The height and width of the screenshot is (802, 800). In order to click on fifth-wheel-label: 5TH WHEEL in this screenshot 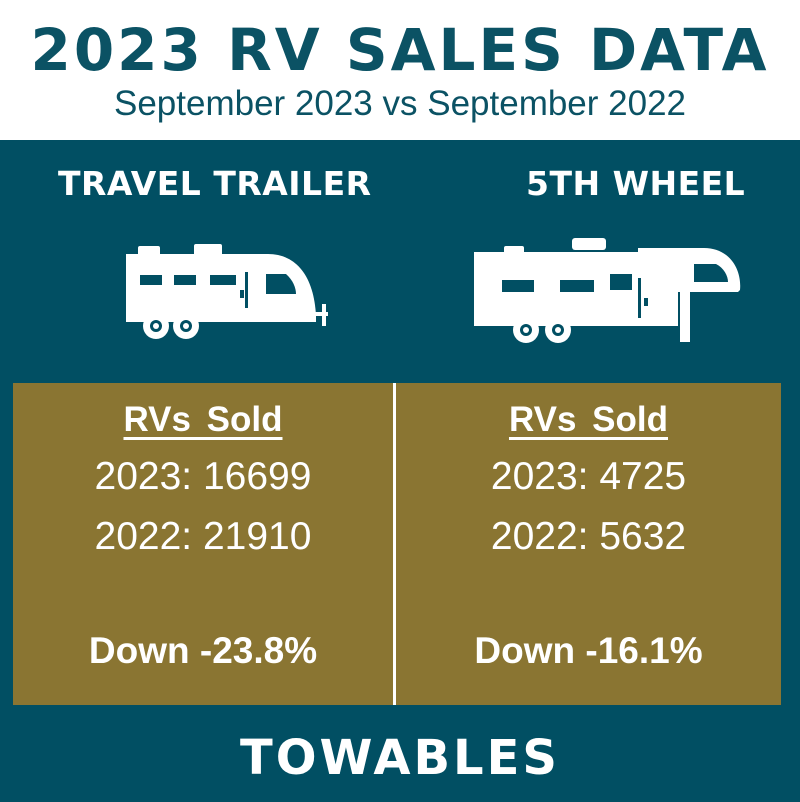, I will do `click(636, 183)`.